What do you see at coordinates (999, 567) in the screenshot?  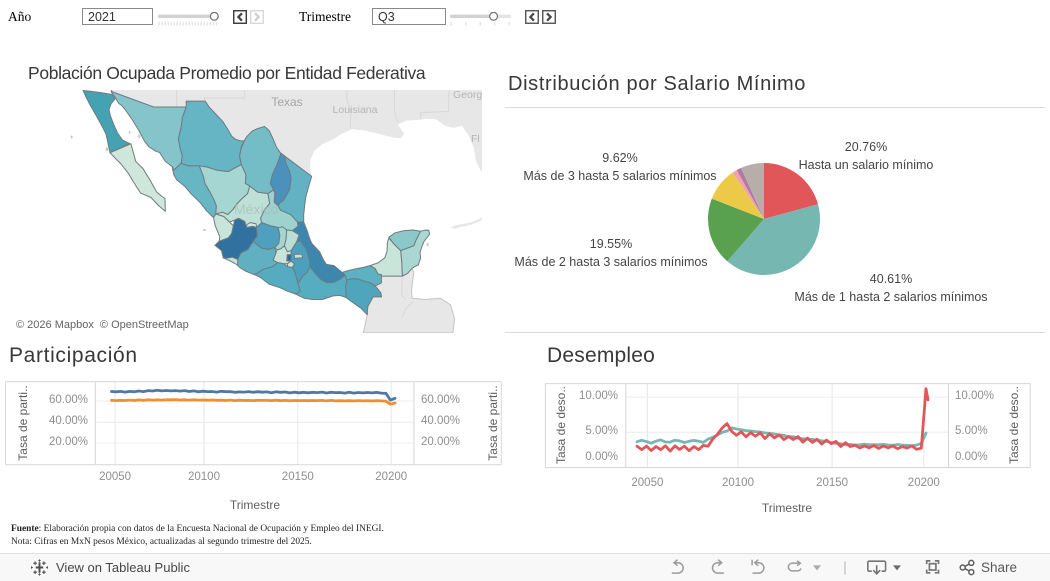 I see `svg-text: Share` at bounding box center [999, 567].